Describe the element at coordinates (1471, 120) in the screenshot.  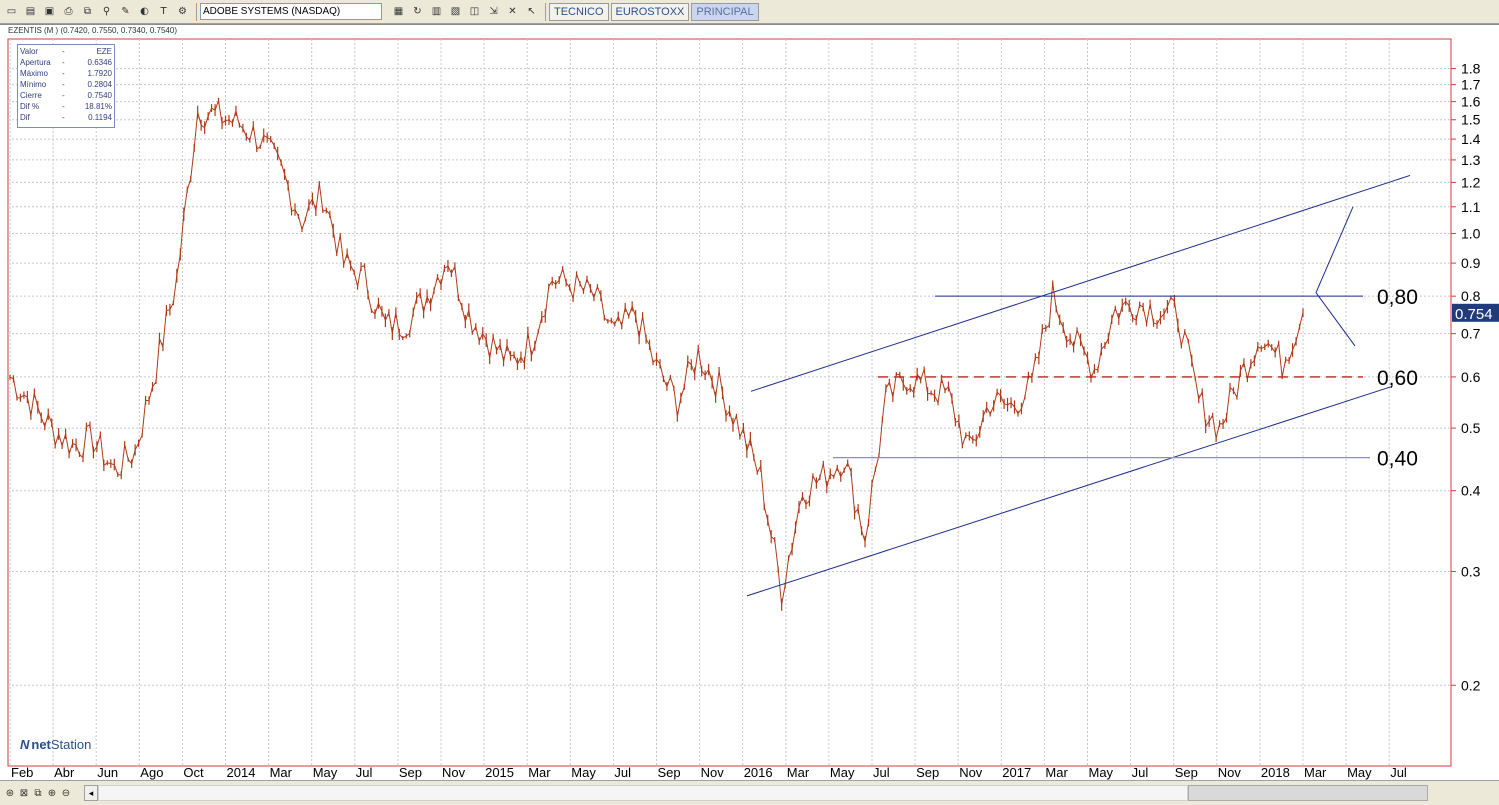
I see `y-tick-label: 1.5` at that location.